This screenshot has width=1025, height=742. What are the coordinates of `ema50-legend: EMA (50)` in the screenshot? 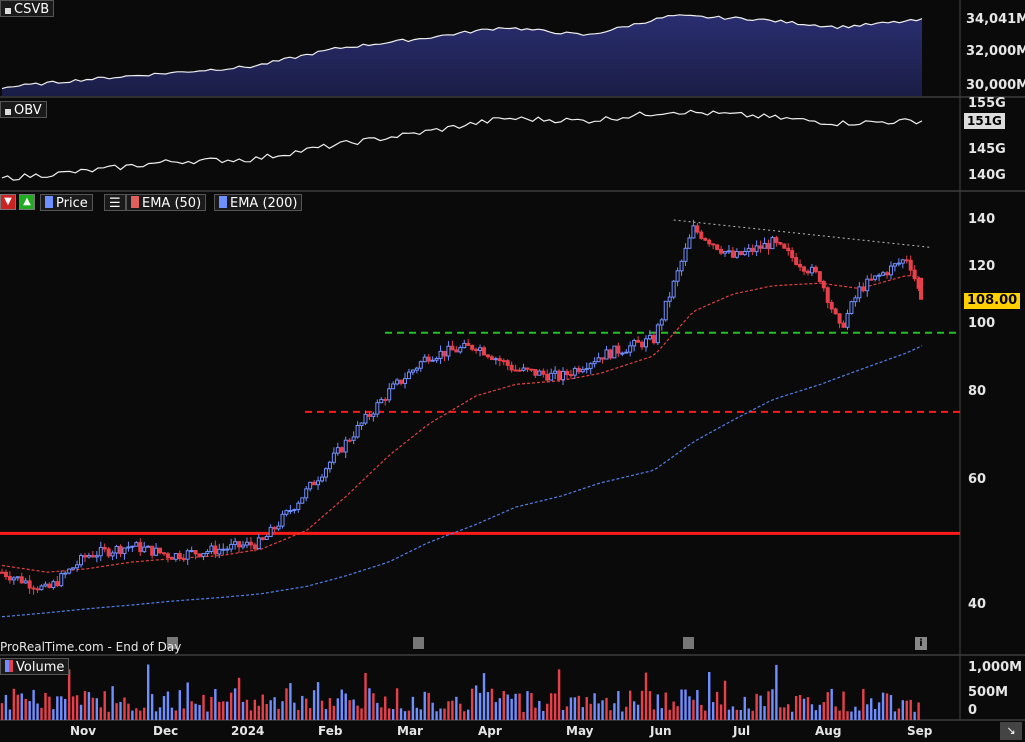 It's located at (166, 202).